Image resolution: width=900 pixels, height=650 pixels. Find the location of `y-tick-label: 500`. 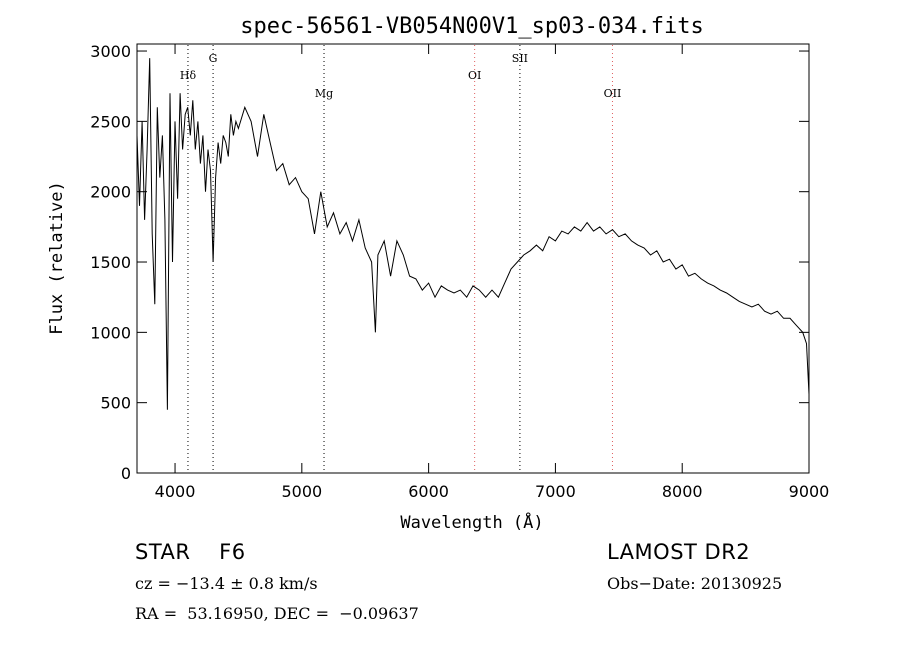

y-tick-label: 500 is located at coordinates (115, 403).